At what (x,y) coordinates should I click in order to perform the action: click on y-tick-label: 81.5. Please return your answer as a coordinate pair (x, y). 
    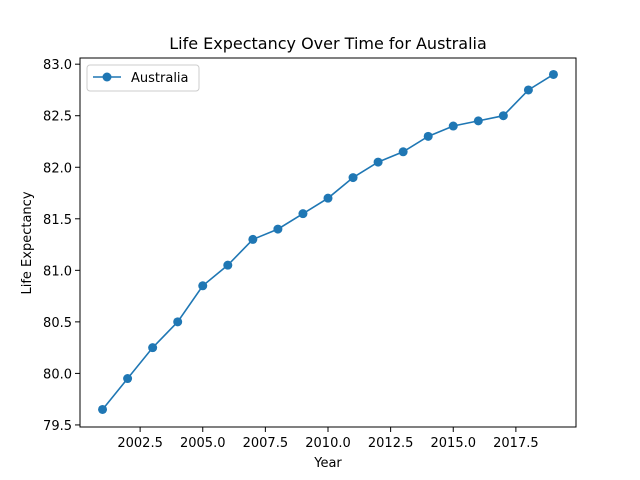
    Looking at the image, I should click on (57, 220).